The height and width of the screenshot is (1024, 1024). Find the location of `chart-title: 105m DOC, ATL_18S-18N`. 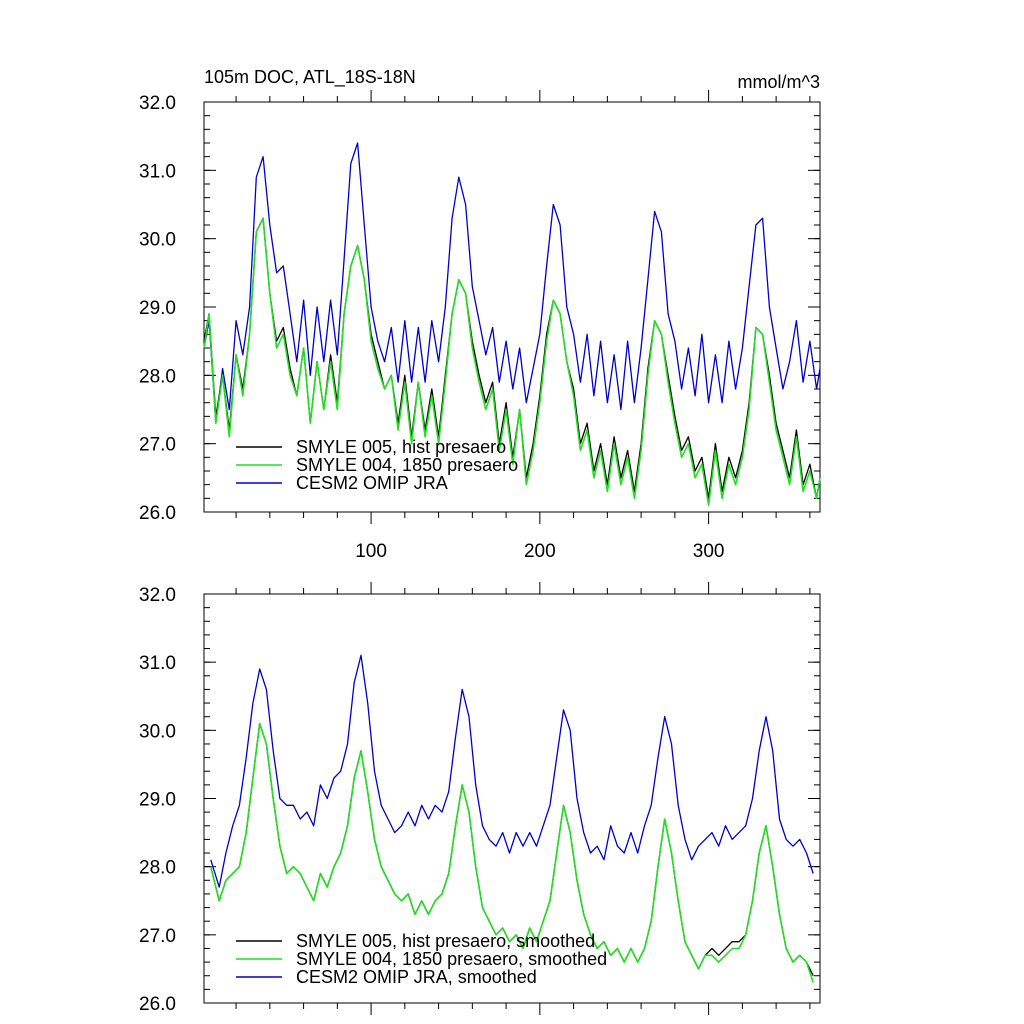

chart-title: 105m DOC, ATL_18S-18N is located at coordinates (310, 77).